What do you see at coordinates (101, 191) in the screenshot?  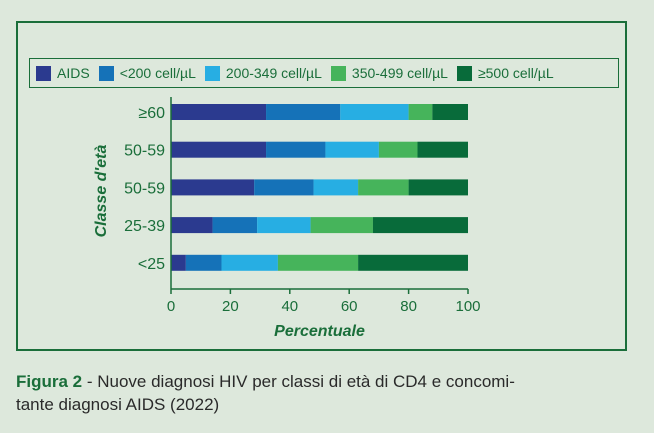 I see `y-axis-title: Classe d'età` at bounding box center [101, 191].